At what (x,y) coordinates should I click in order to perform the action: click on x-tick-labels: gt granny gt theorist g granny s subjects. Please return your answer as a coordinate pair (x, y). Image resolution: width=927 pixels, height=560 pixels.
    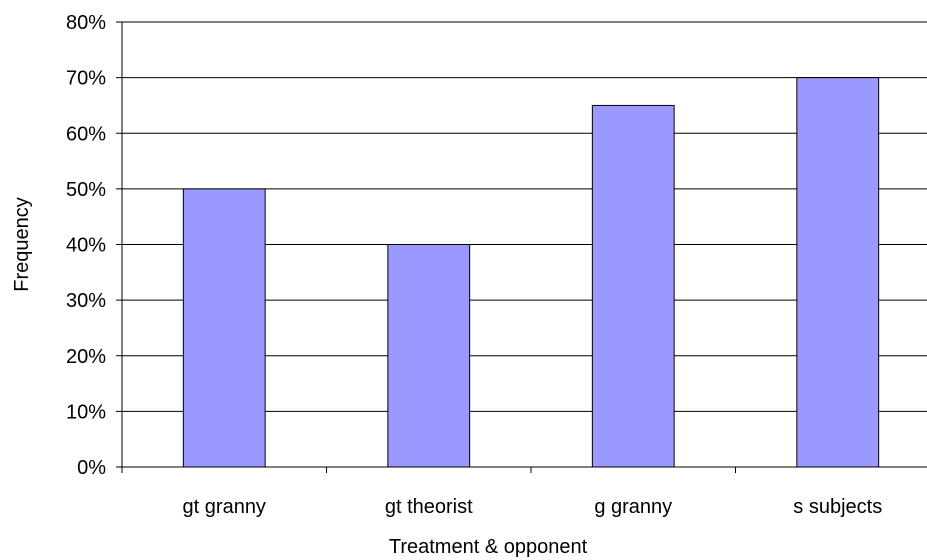
    Looking at the image, I should click on (501, 492).